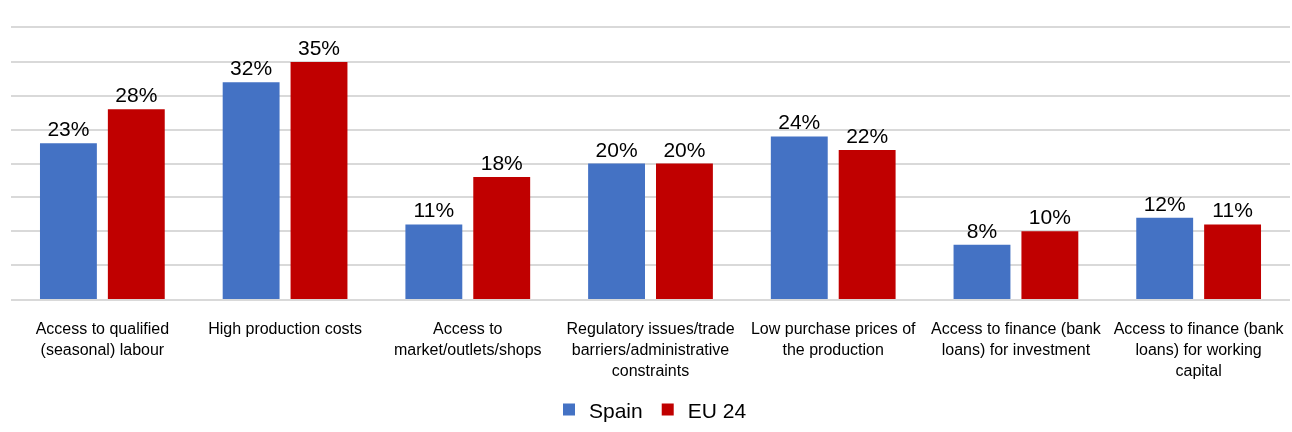 This screenshot has width=1292, height=432. Describe the element at coordinates (982, 230) in the screenshot. I see `data-label: 8%` at that location.